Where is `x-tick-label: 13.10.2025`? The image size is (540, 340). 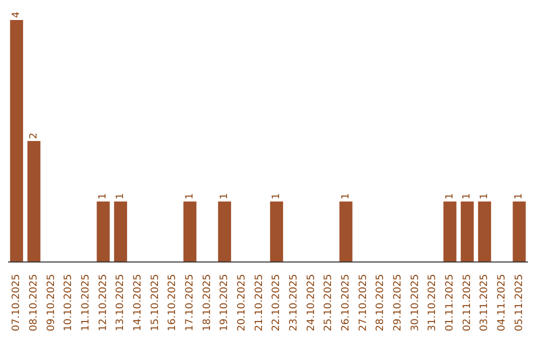 x-tick-label: 13.10.2025 is located at coordinates (120, 303).